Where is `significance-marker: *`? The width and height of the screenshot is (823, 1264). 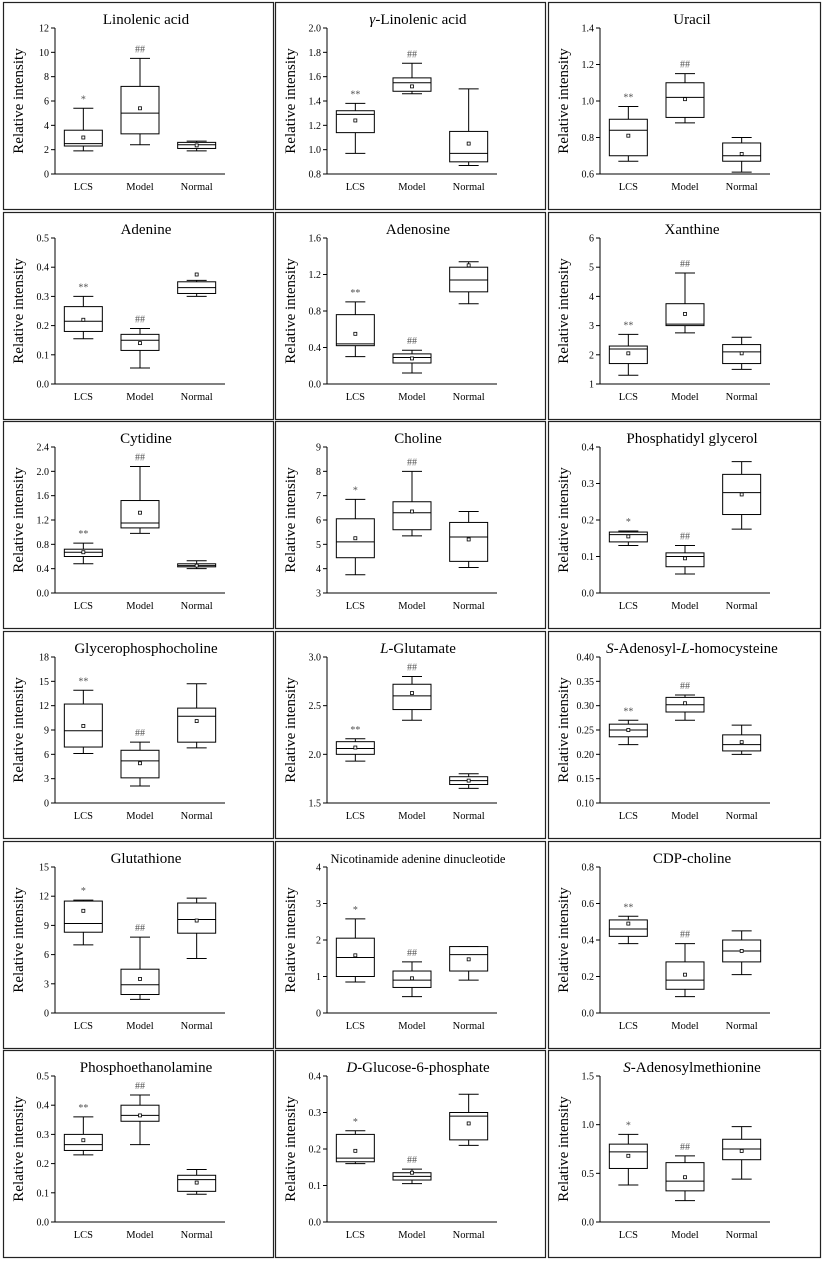 significance-marker: * is located at coordinates (355, 910).